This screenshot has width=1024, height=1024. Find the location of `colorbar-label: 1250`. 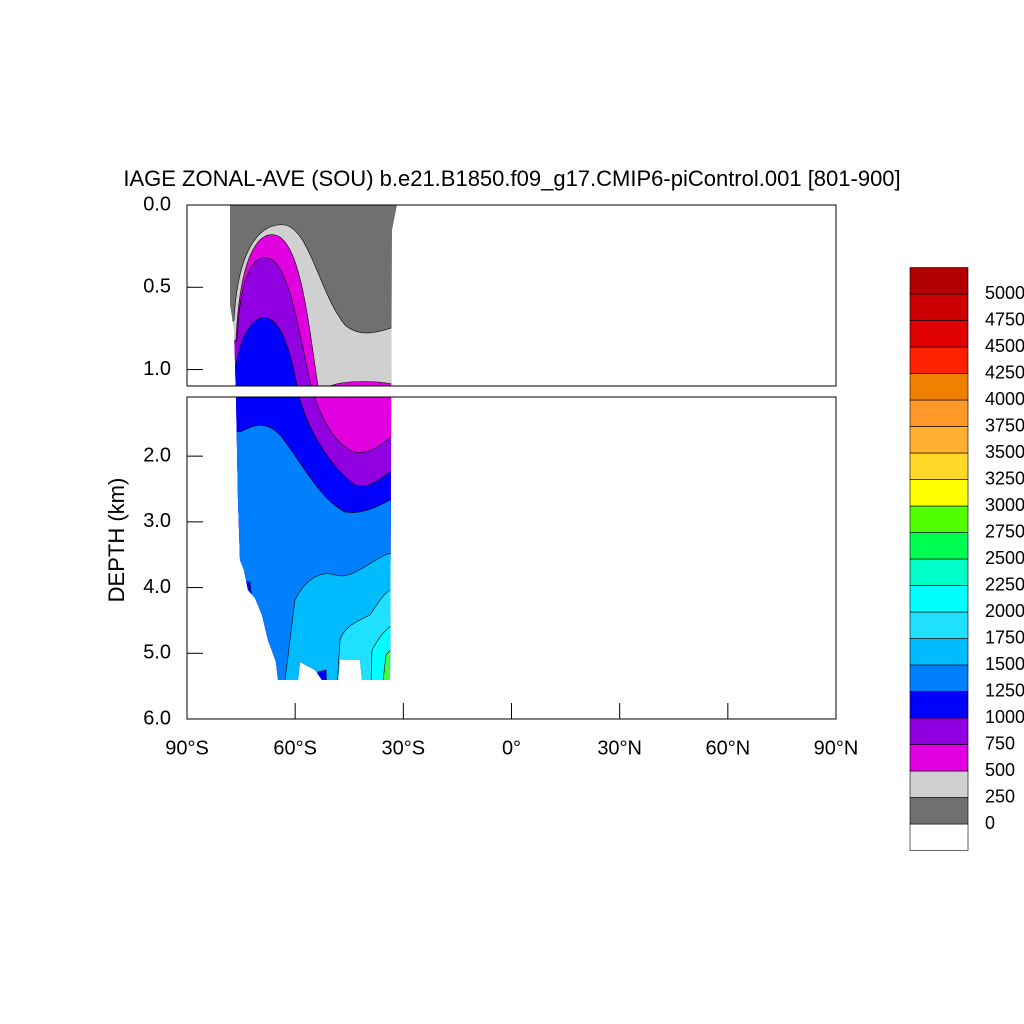

colorbar-label: 1250 is located at coordinates (1004, 690).